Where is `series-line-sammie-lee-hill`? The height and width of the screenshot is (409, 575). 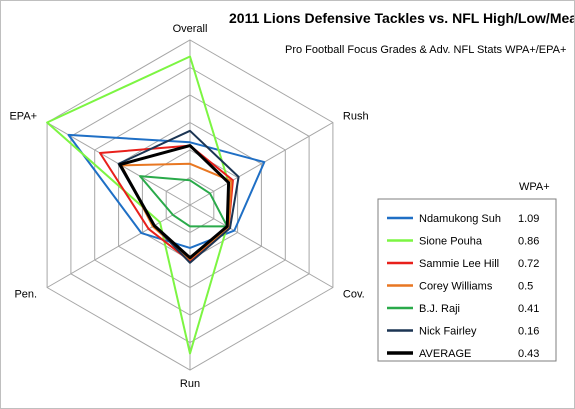
series-line-sammie-lee-hill is located at coordinates (166, 203).